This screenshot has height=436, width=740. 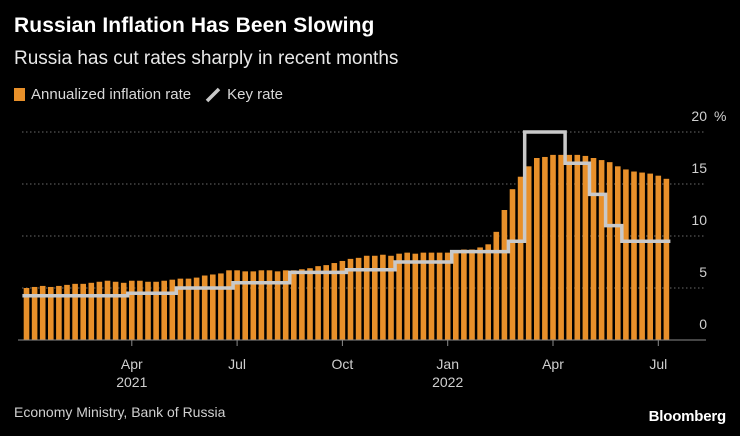 I want to click on legend: Annualized inflation rate Key rate, so click(x=155, y=94).